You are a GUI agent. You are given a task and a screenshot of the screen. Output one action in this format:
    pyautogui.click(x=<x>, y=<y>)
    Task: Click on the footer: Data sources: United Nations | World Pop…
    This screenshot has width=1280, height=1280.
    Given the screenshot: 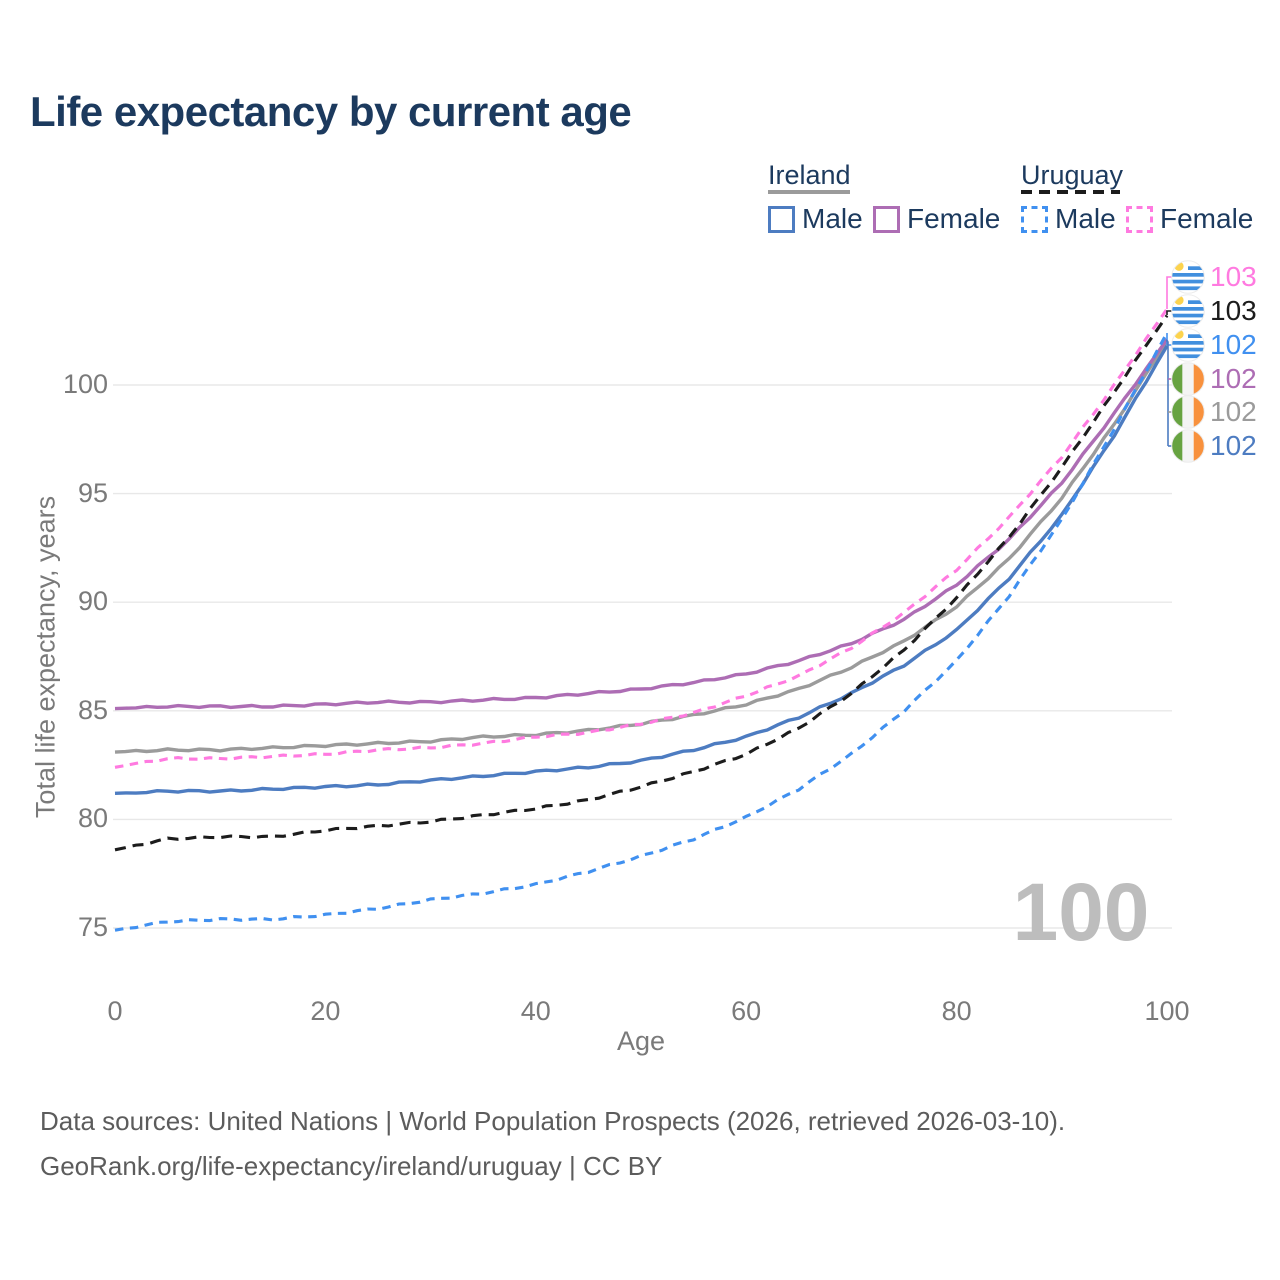 What is the action you would take?
    pyautogui.click(x=552, y=1151)
    